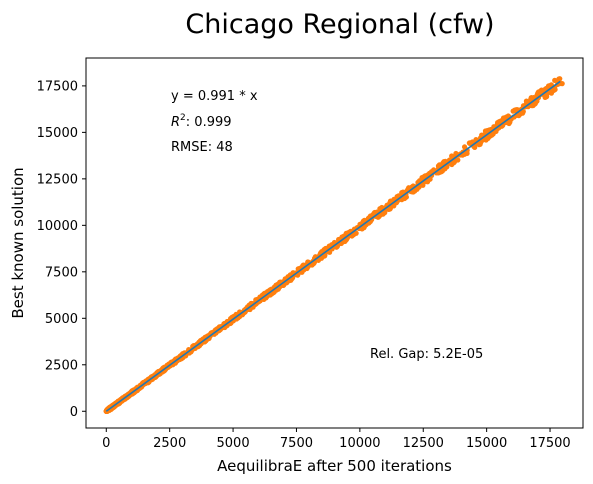 This screenshot has width=593, height=484. I want to click on y-tick-label: 2500, so click(61, 365).